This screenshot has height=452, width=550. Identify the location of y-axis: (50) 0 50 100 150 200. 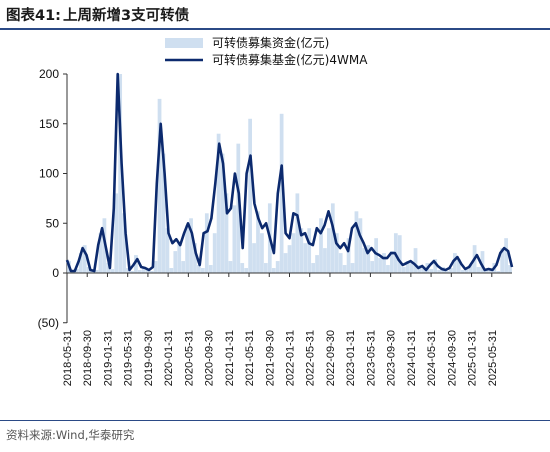
(53, 198).